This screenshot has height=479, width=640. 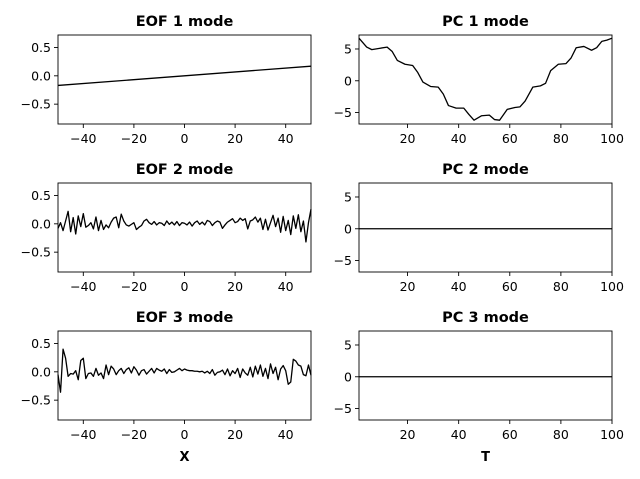 What do you see at coordinates (185, 22) in the screenshot?
I see `subplot-title: EOF 1 mode` at bounding box center [185, 22].